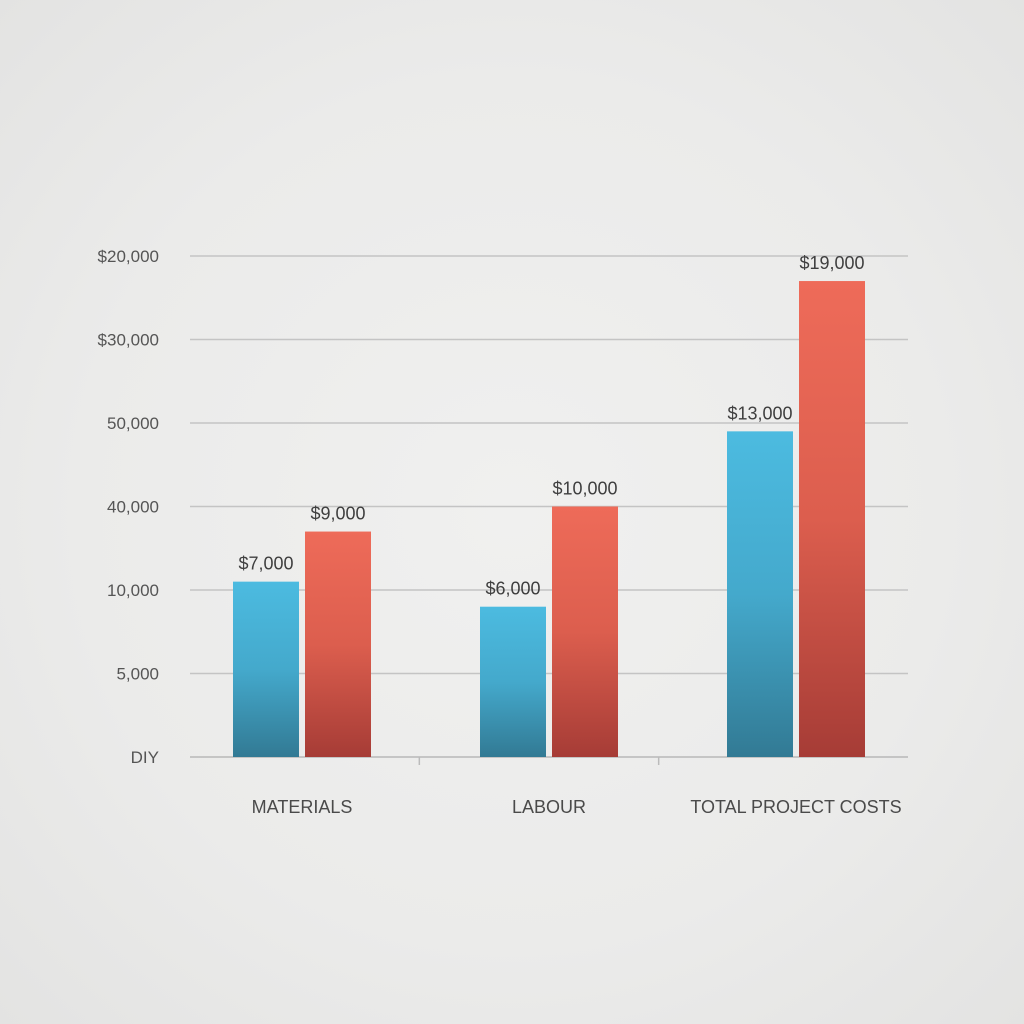 The height and width of the screenshot is (1024, 1024). I want to click on y-tick-label: 5,000, so click(137, 674).